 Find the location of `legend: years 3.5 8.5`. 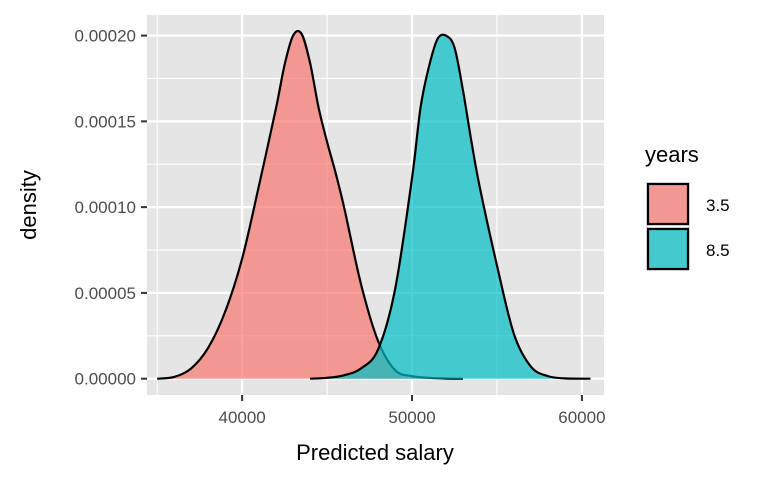

legend: years 3.5 8.5 is located at coordinates (687, 206).